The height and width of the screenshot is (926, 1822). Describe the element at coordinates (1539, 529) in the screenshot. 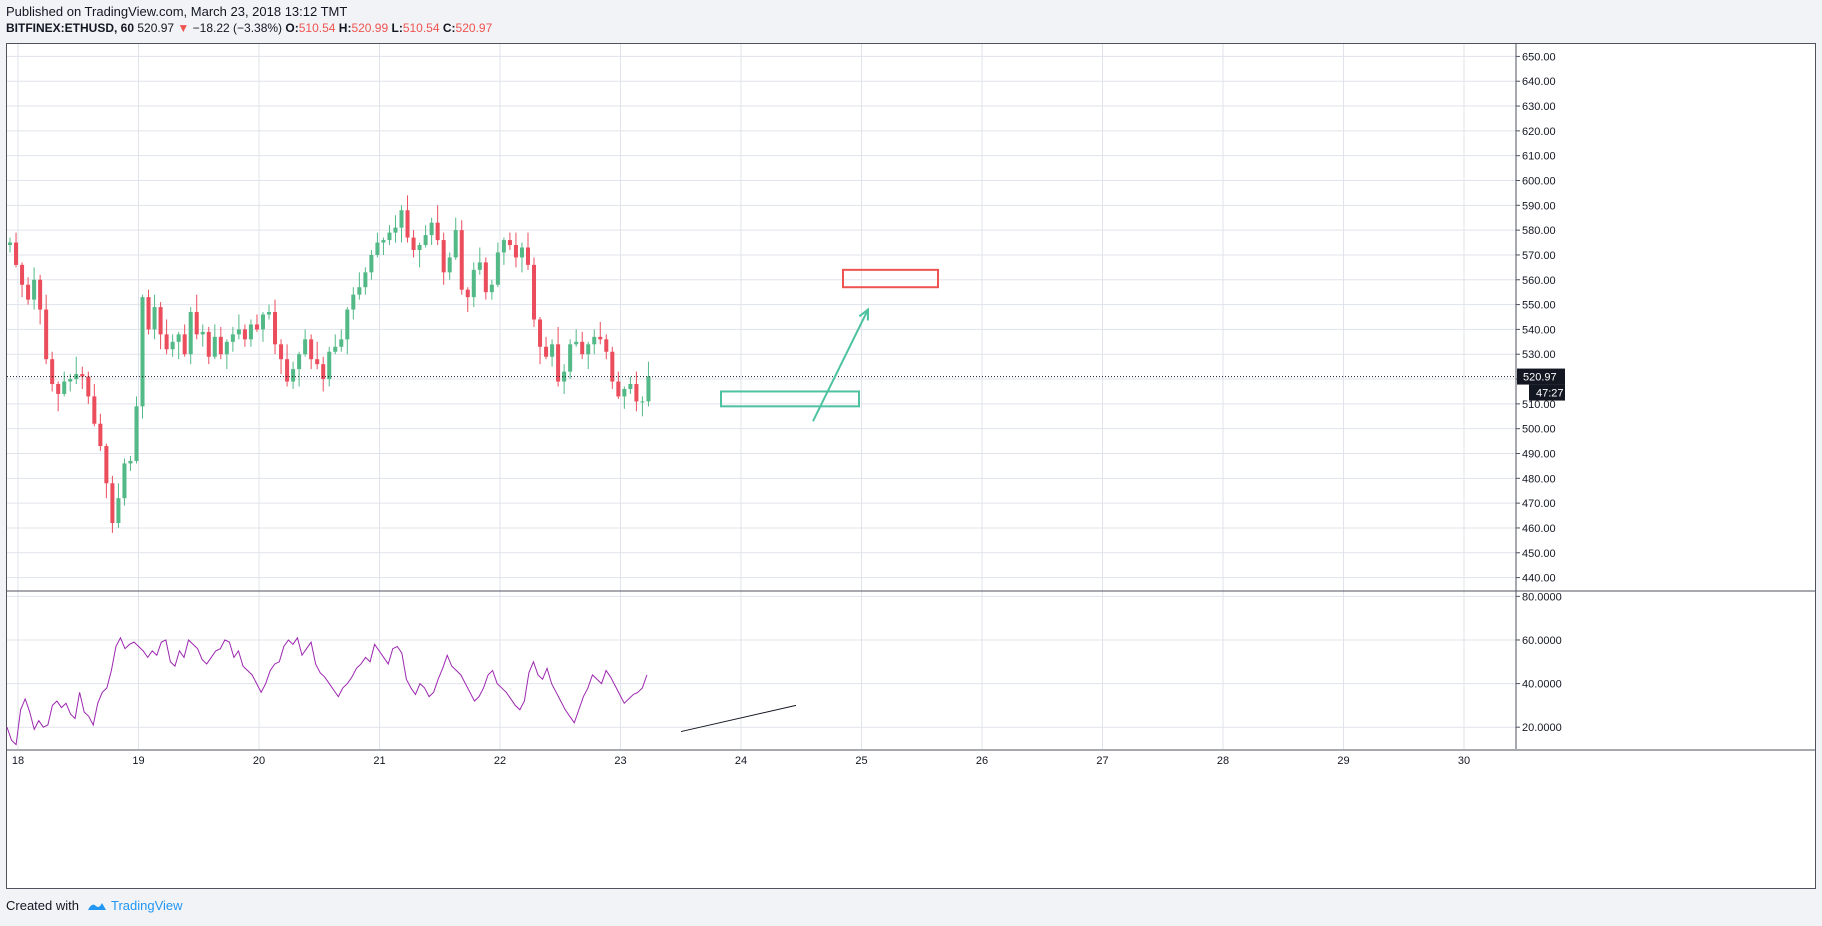

I see `y-tick-label: 460.00` at that location.